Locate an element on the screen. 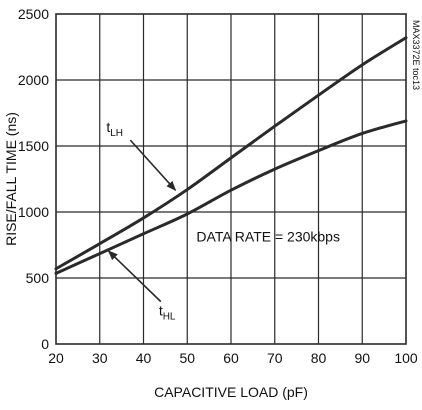  x-axis-title: CAPACITIVE LOAD (pF) is located at coordinates (231, 392).